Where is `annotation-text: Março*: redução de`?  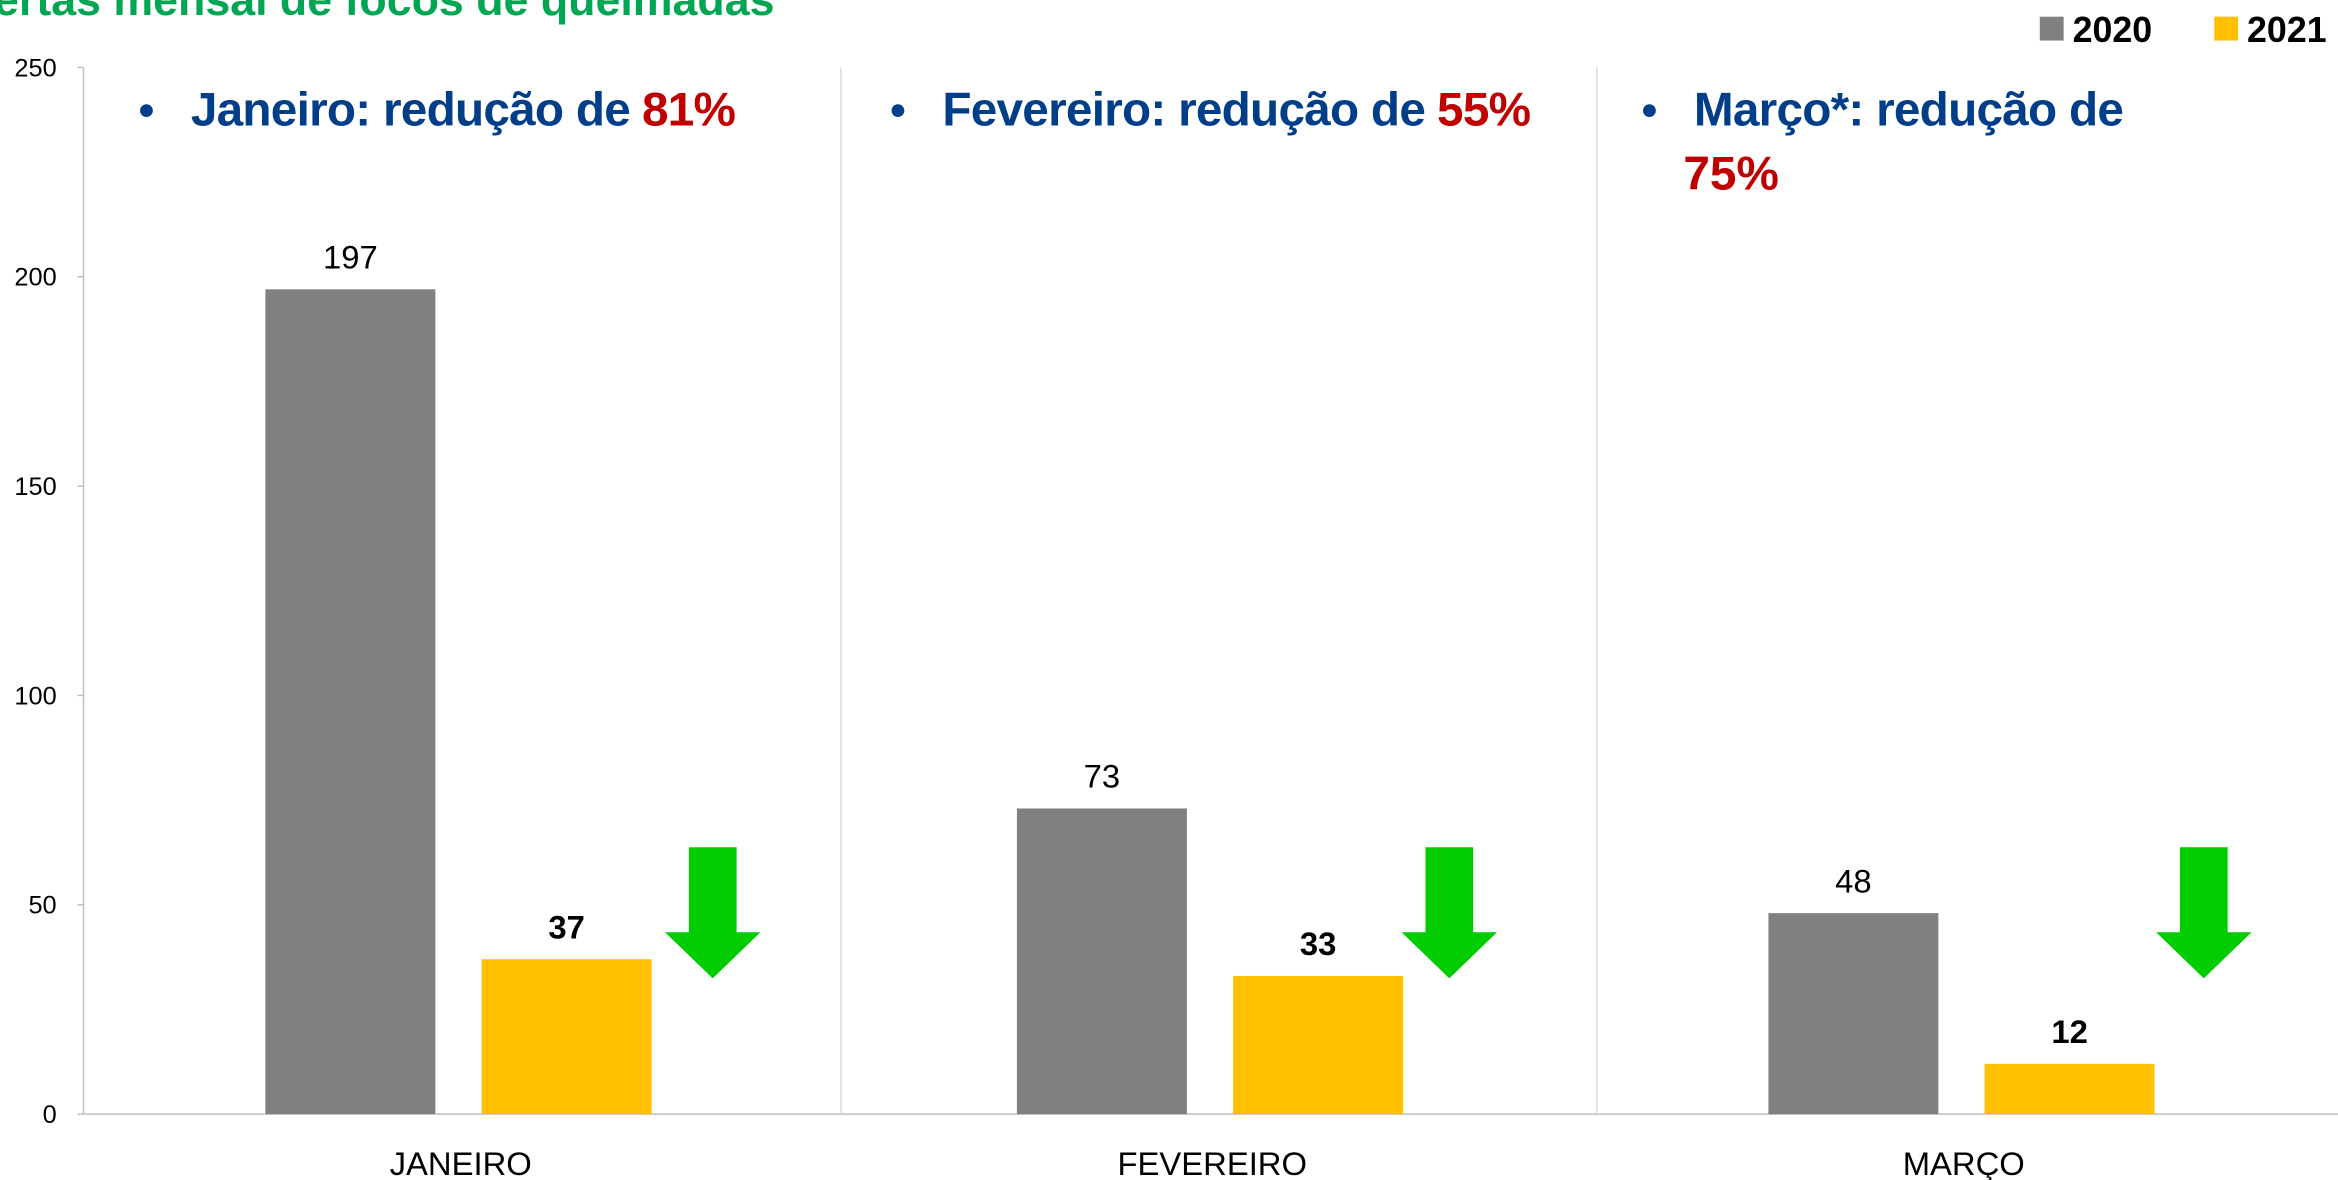 annotation-text: Março*: redução de is located at coordinates (1908, 110).